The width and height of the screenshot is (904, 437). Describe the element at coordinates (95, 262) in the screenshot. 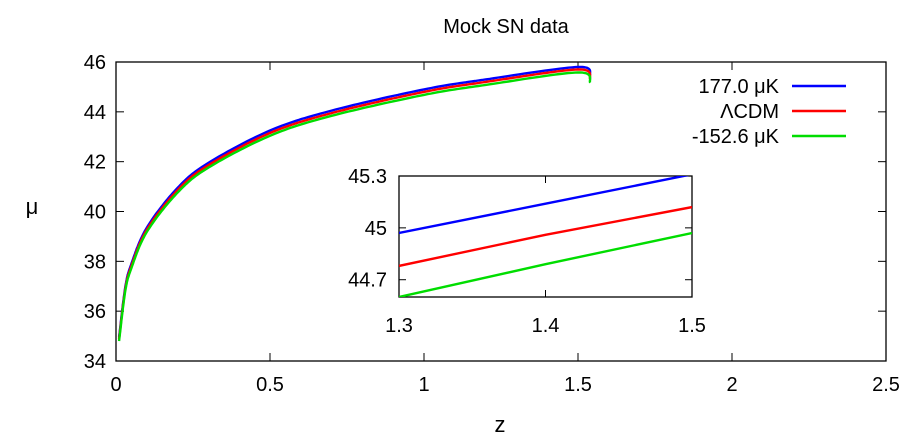

I see `main-y-tick-label: 38` at that location.